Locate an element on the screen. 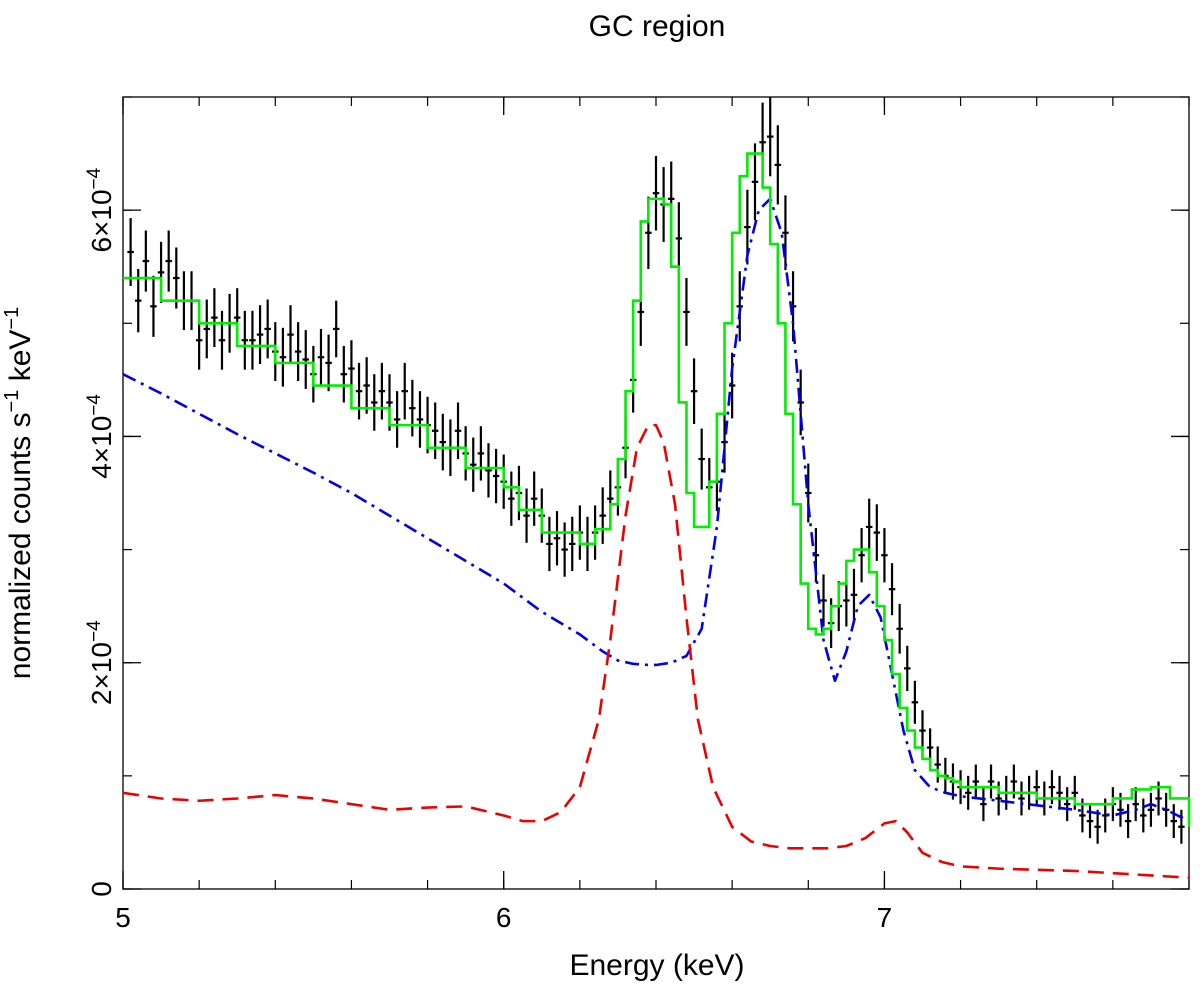 The width and height of the screenshot is (1200, 988). y-tick-label: 2×10−4 is located at coordinates (100, 662).